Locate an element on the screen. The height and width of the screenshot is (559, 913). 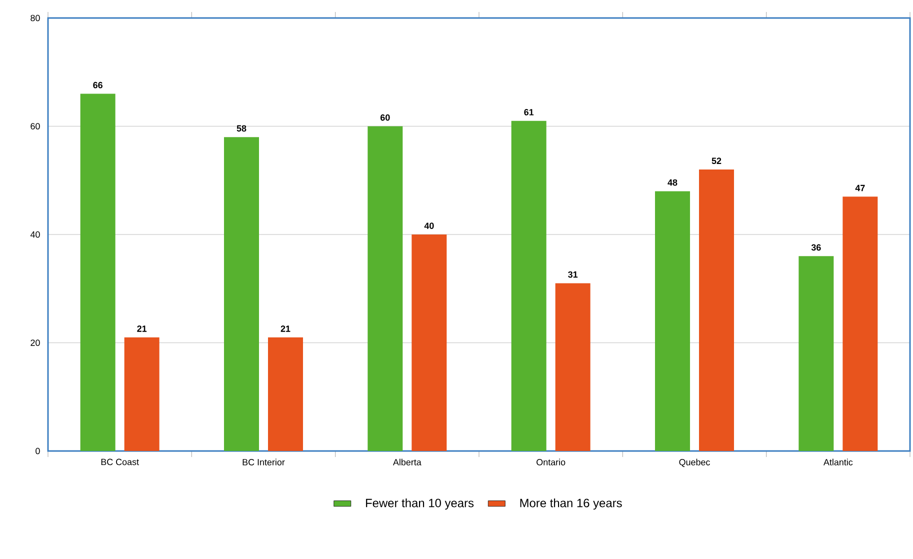
y-tick-label: 60 is located at coordinates (35, 126).